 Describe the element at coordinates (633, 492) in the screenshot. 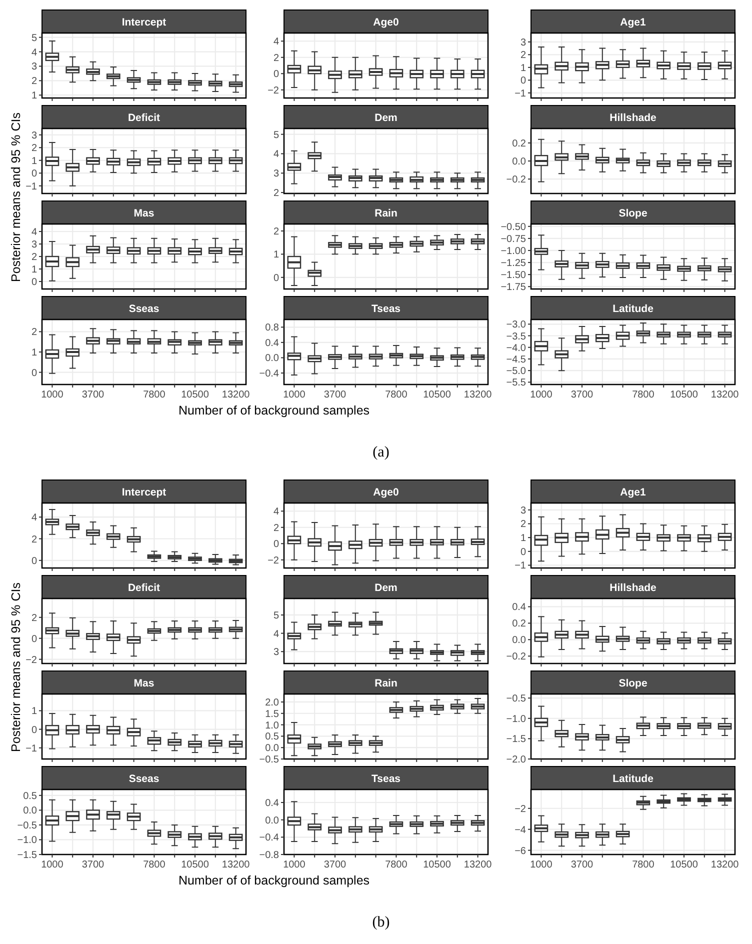

I see `chart-title: Age1` at that location.